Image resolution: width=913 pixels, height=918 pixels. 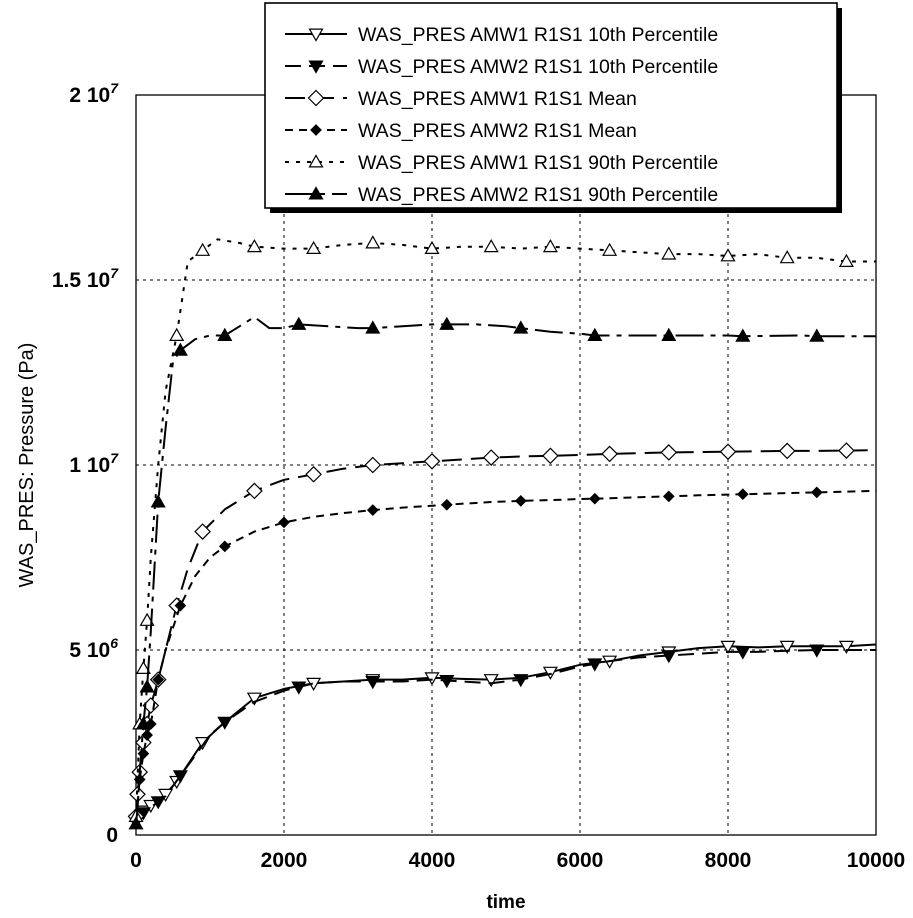 I want to click on y-tick-mantissa: 2 10, so click(x=89, y=95).